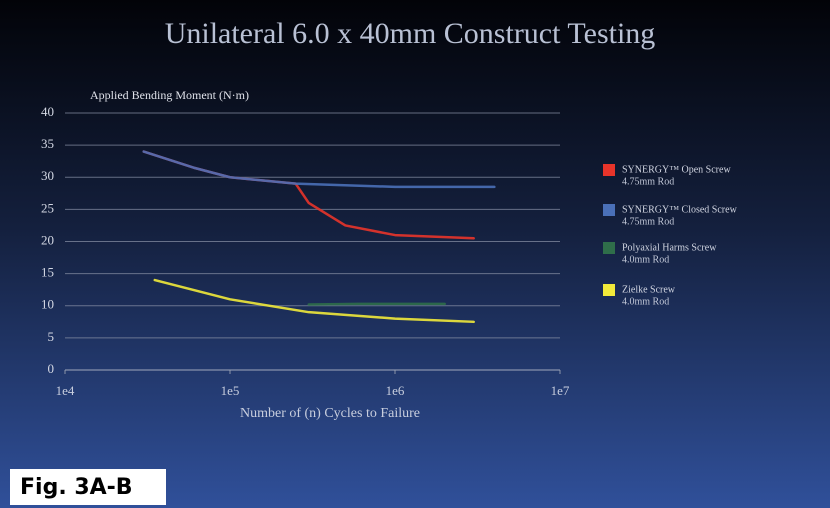  I want to click on legend-label: SYNERGY™ Open Screw, so click(676, 169).